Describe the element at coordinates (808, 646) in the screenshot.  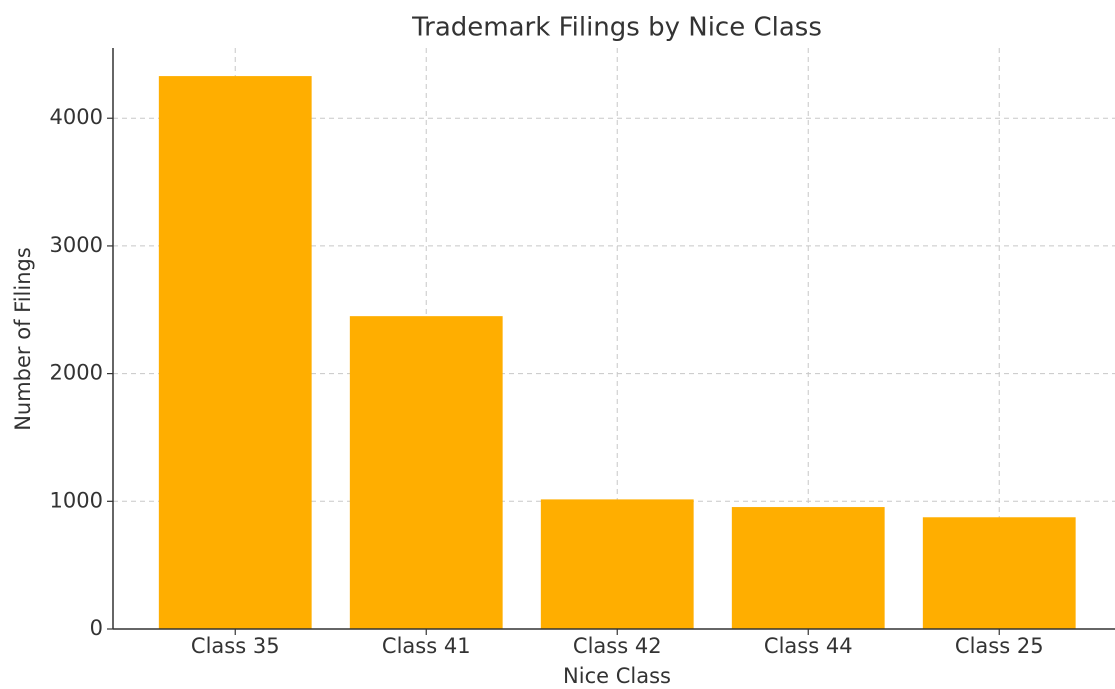
I see `x-tick-label: Class 44` at that location.